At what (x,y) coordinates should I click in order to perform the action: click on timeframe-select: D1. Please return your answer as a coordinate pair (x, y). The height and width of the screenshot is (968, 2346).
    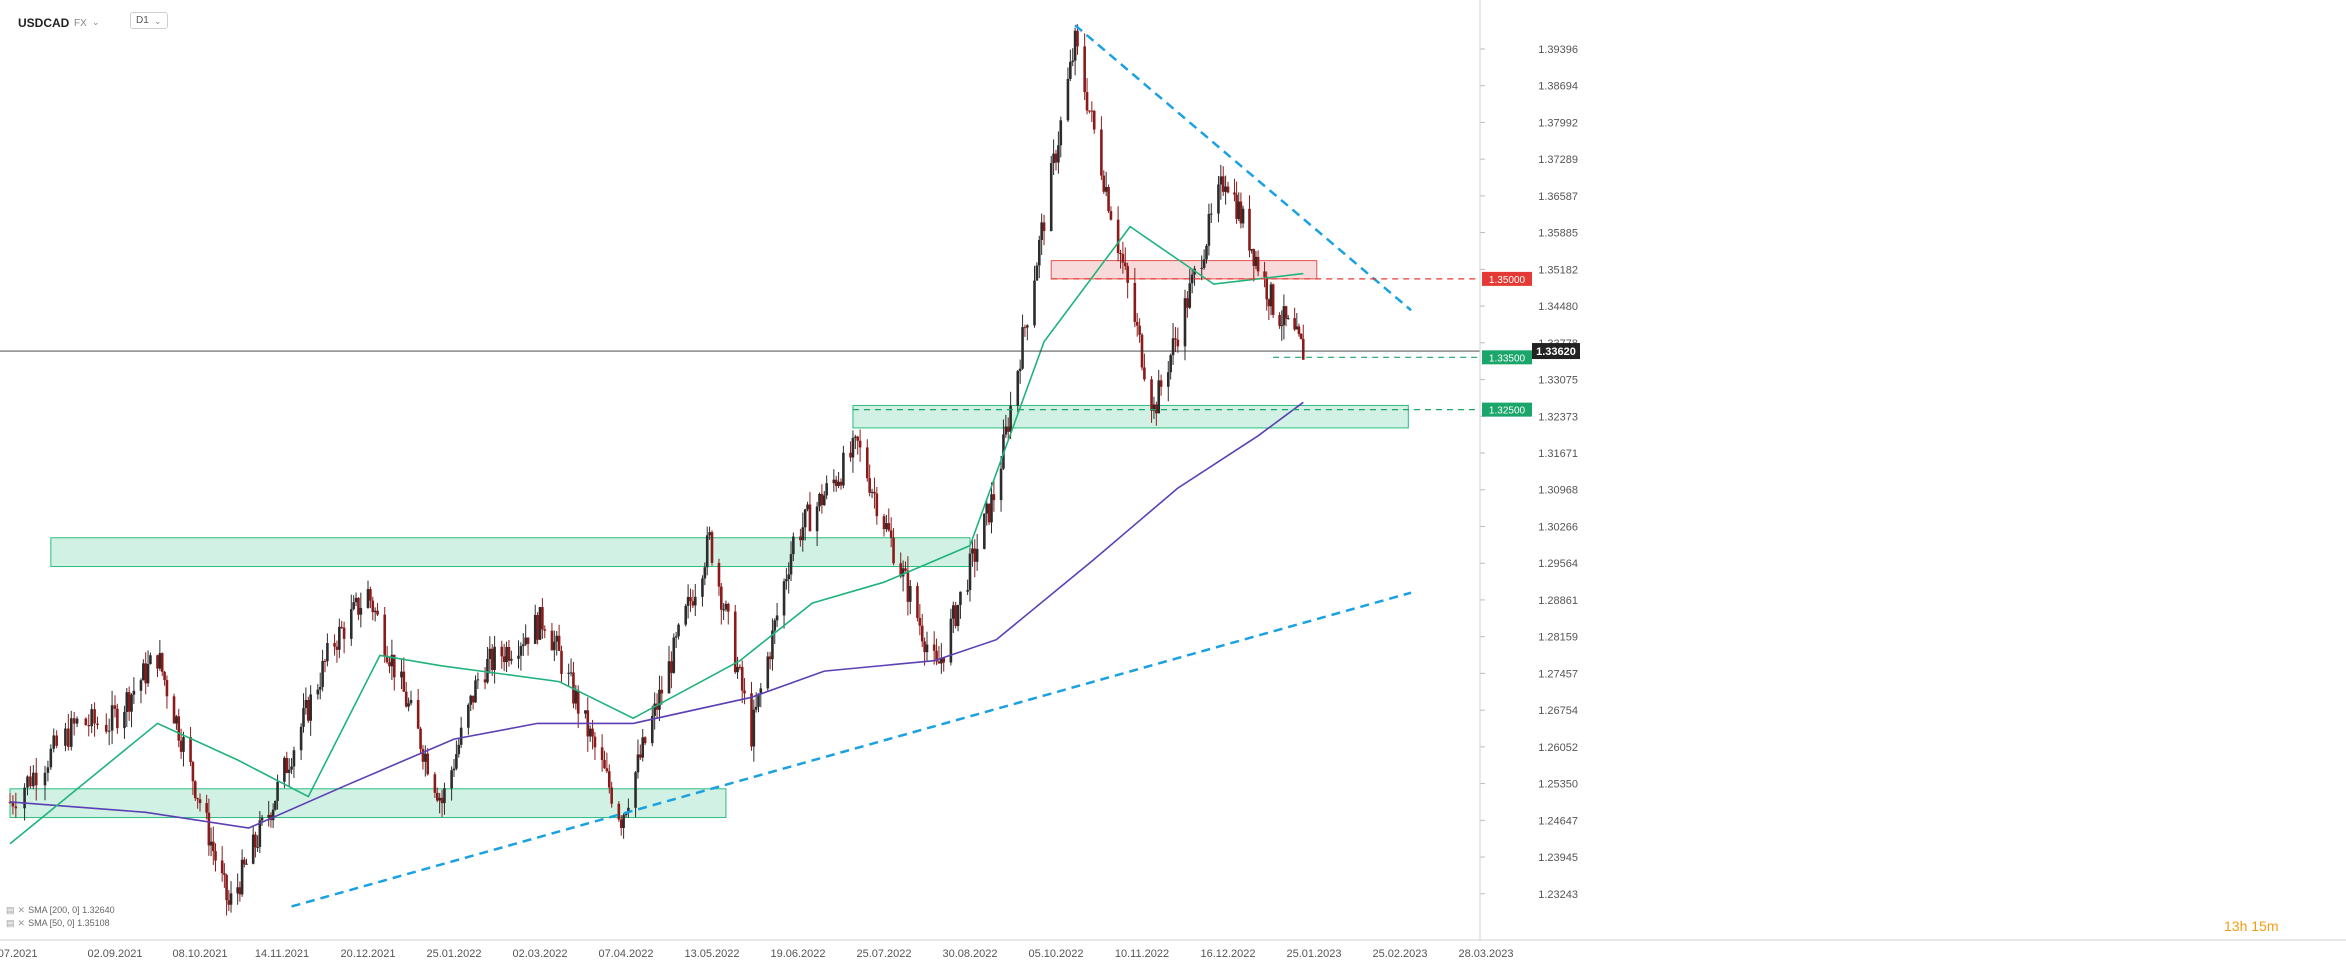
    Looking at the image, I should click on (149, 20).